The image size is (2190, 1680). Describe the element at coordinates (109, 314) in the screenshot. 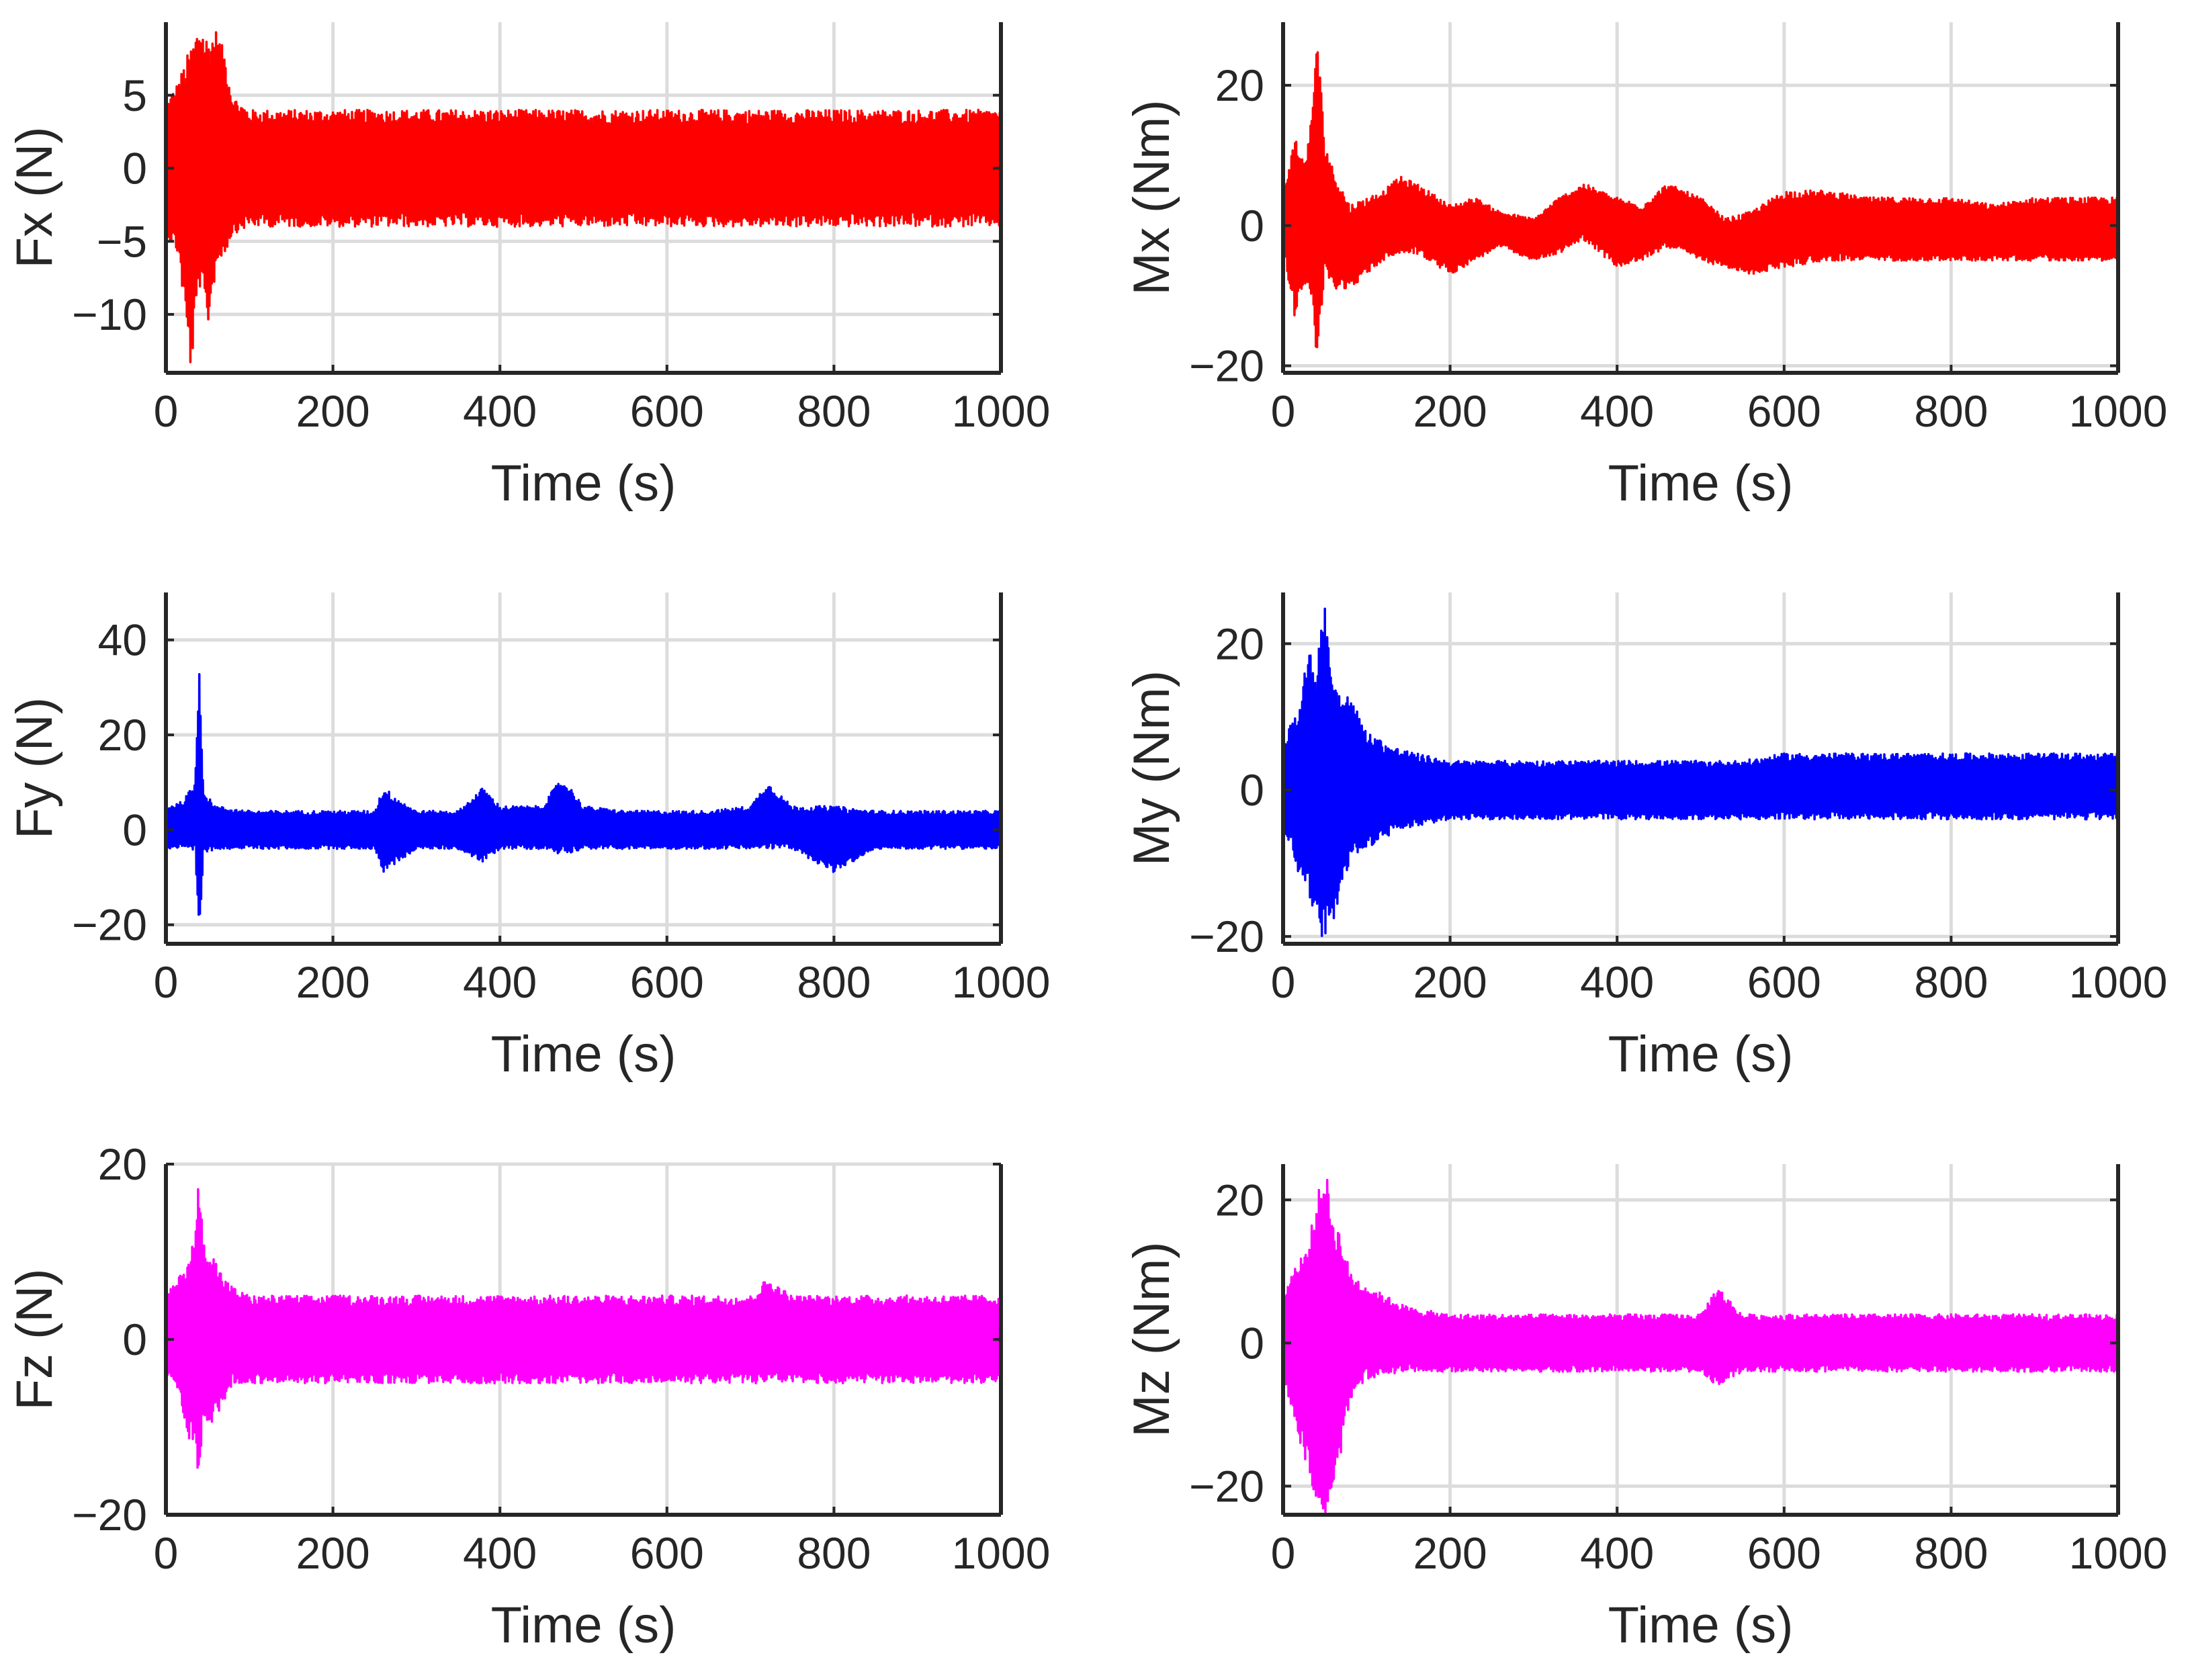

I see `y-tick-label: −10` at that location.